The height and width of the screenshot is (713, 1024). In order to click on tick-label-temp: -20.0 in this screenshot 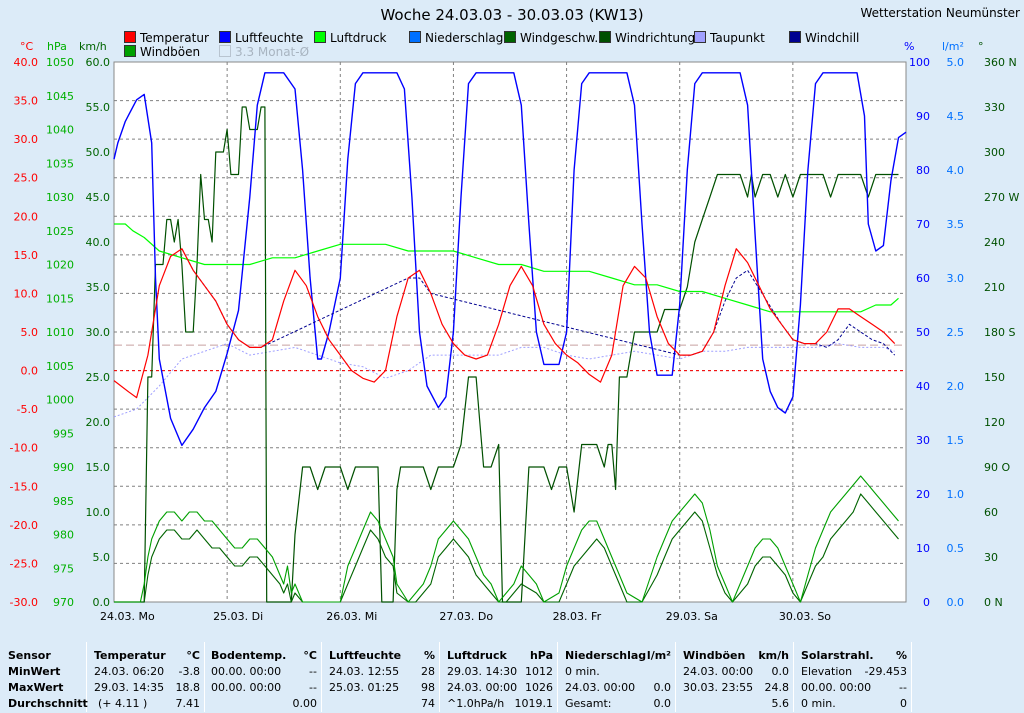, I will do `click(24, 525)`.